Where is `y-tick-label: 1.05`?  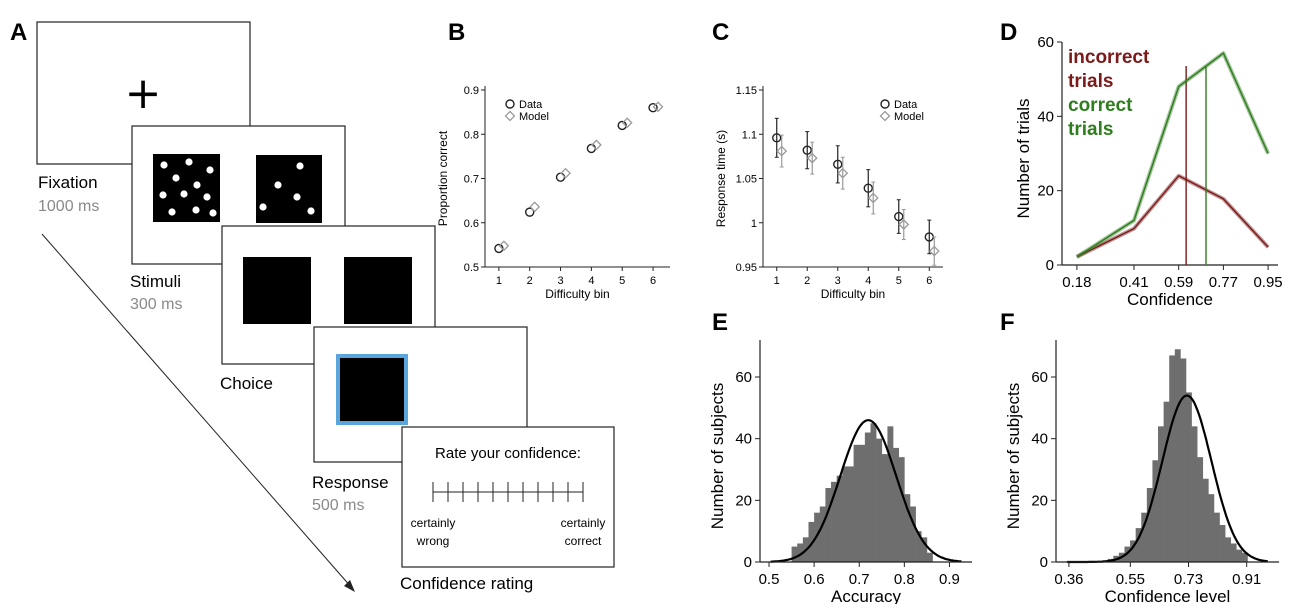 y-tick-label: 1.05 is located at coordinates (746, 180).